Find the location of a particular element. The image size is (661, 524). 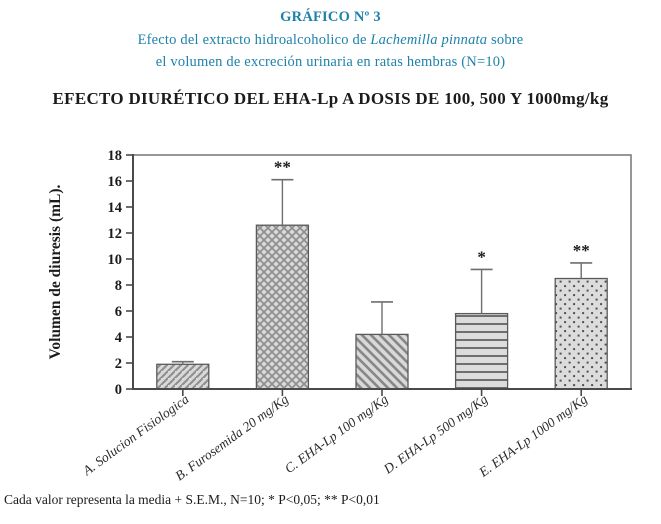

significance-marker-4: * is located at coordinates (481, 256).